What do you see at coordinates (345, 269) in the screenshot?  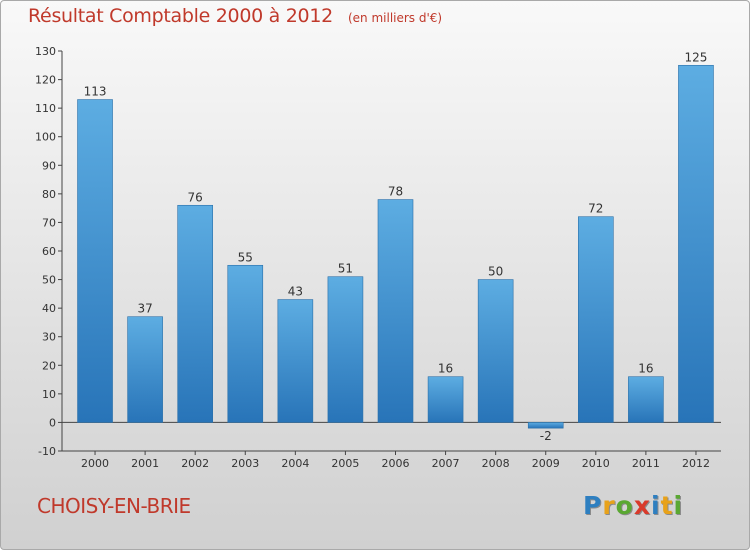 I see `data-label: 51` at bounding box center [345, 269].